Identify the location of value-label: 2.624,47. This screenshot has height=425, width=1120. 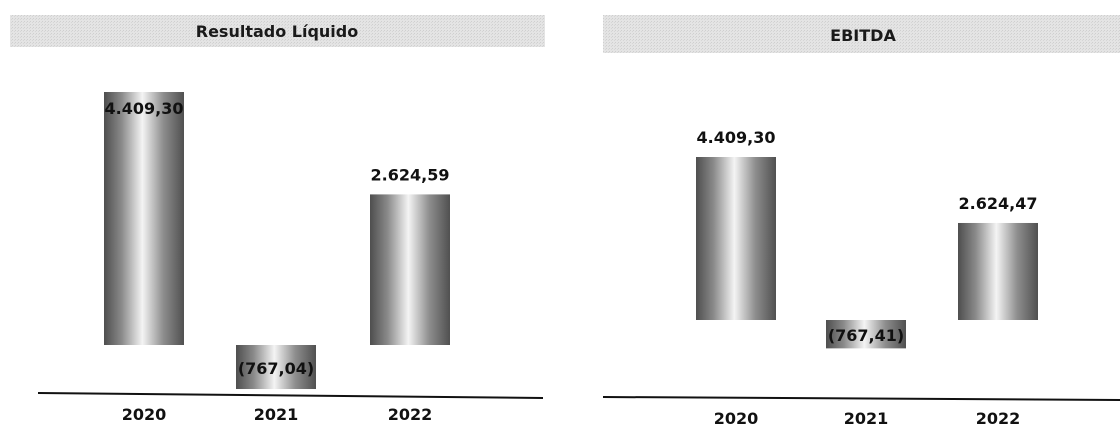
(998, 203).